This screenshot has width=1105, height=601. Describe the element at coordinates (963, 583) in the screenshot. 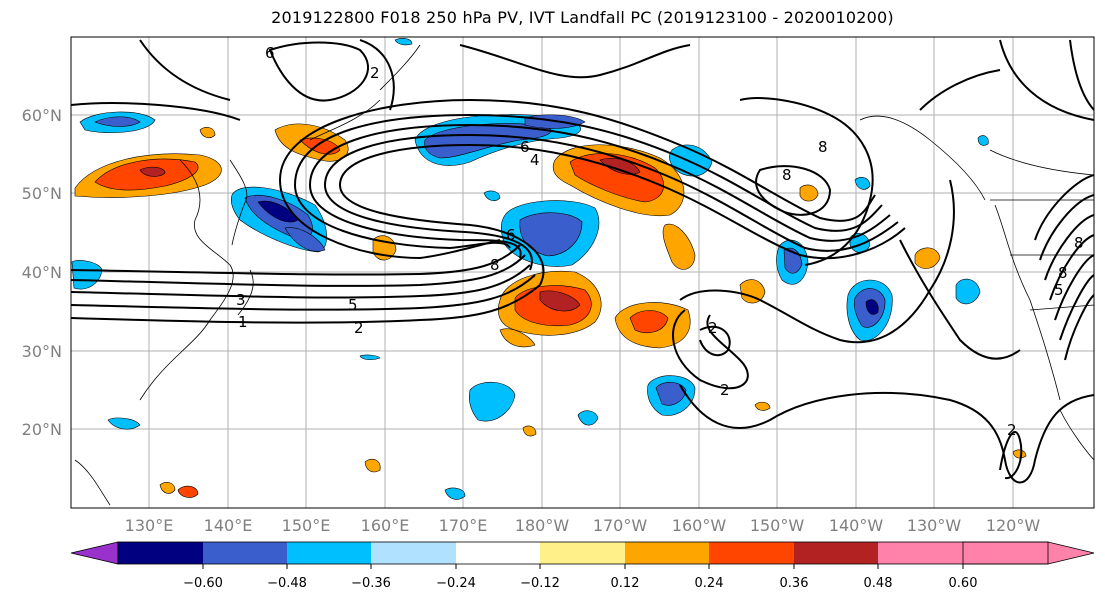

I see `colorbar-tick-label: 0.60` at that location.